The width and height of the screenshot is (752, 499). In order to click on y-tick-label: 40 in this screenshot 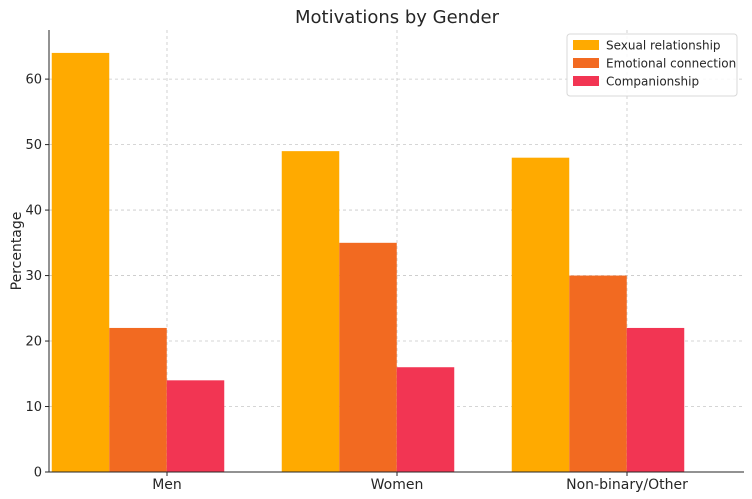, I will do `click(33, 211)`.